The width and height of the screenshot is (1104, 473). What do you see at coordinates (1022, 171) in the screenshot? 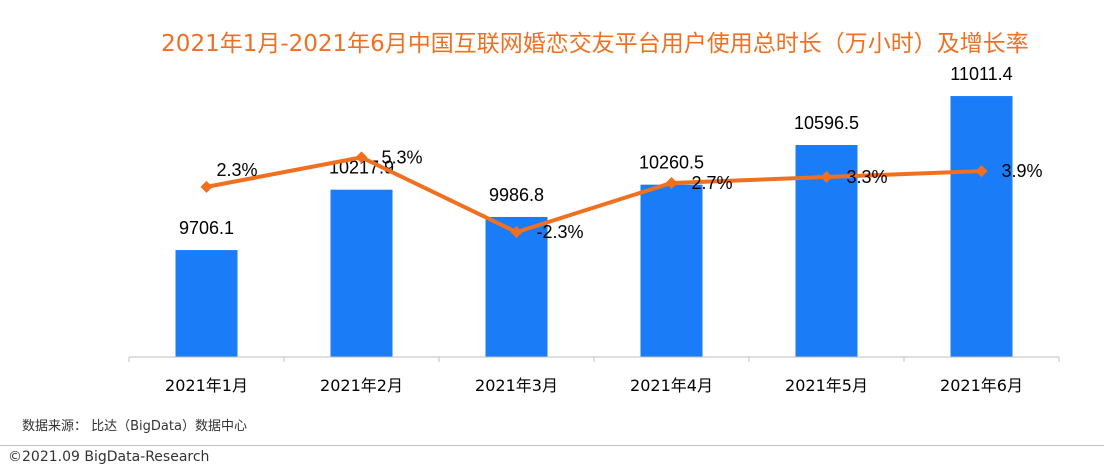
I see `growth-rate-label: 3.9%` at bounding box center [1022, 171].